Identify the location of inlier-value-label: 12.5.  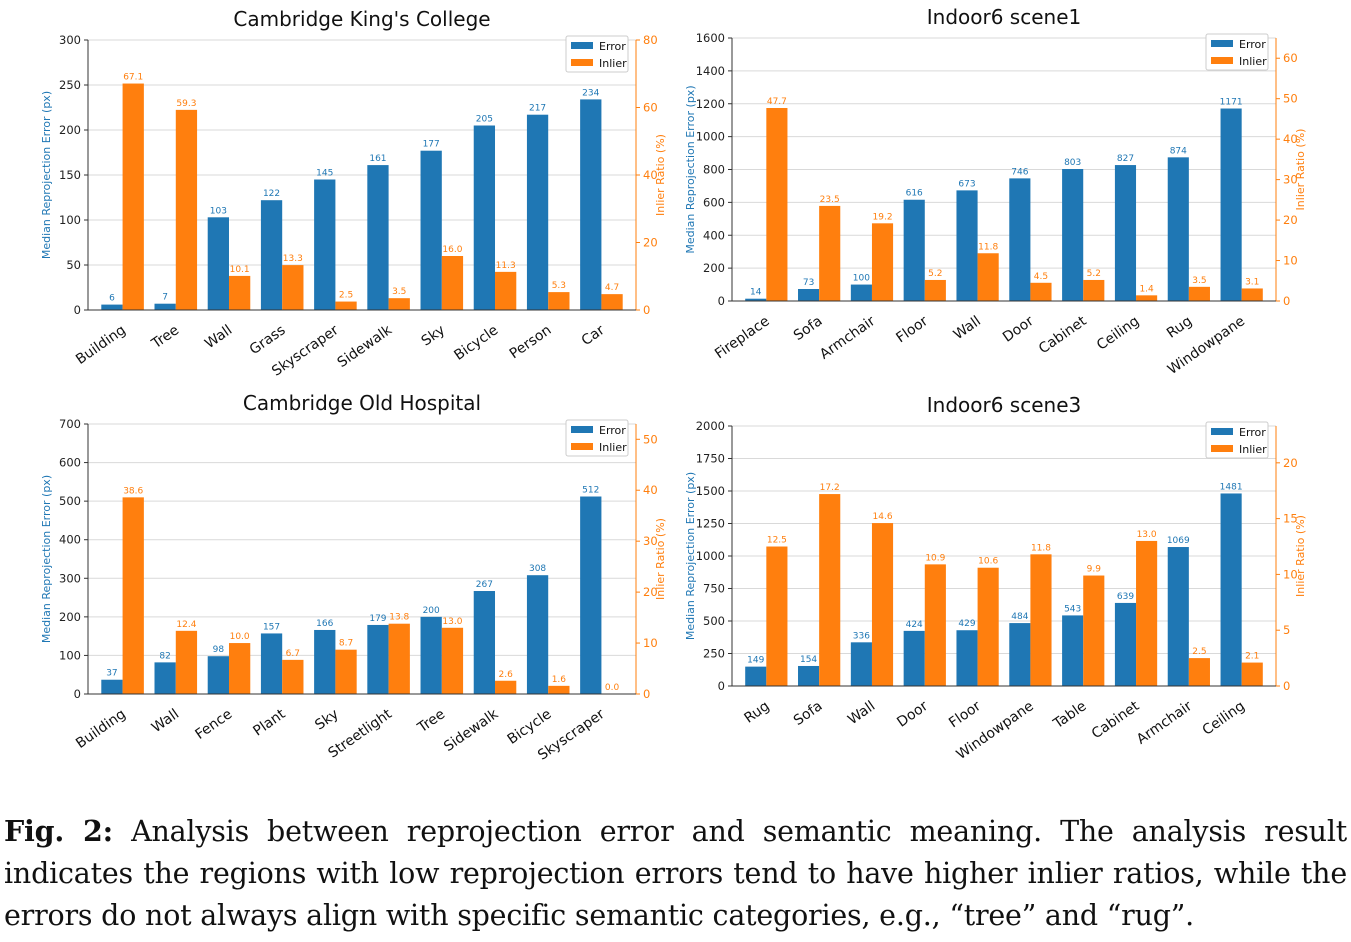
(777, 541).